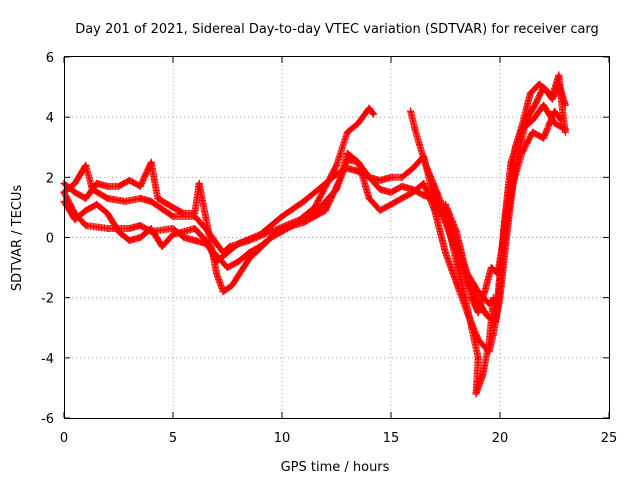 The image size is (640, 480). I want to click on y-tick-label: -2, so click(47, 299).